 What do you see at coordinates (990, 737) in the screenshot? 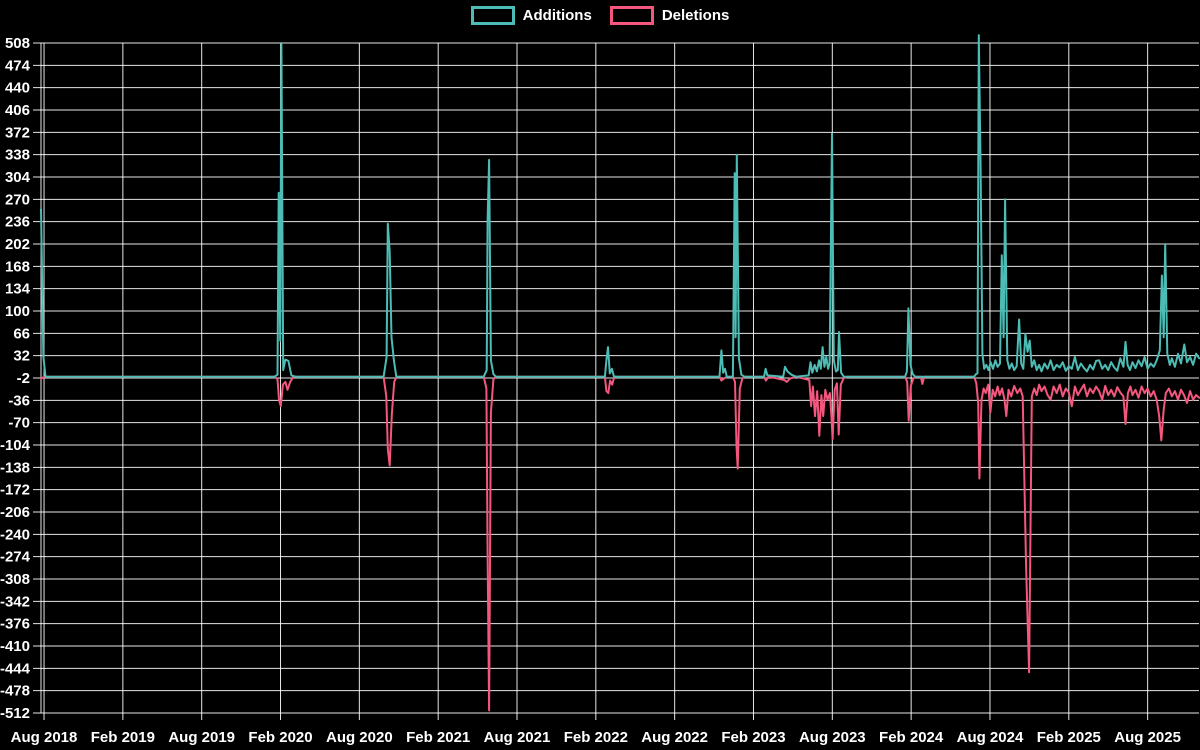
I see `x-tick-label: Aug 2024` at bounding box center [990, 737].